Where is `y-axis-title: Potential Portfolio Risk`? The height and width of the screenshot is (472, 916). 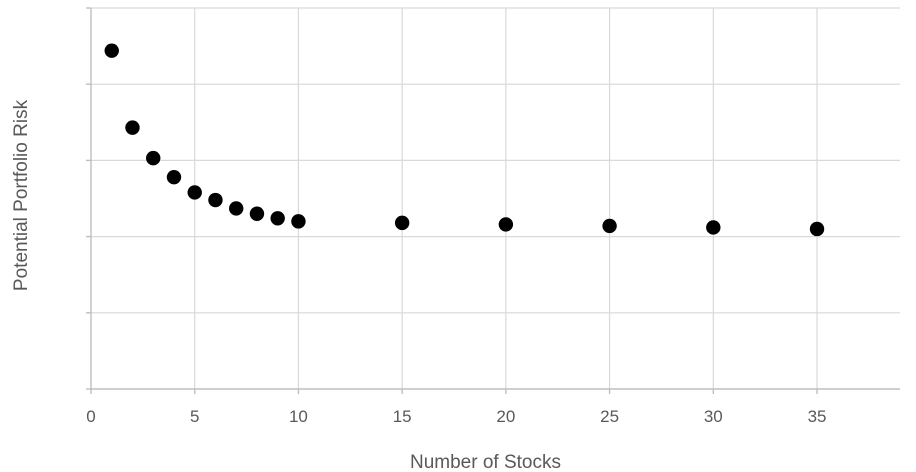 y-axis-title: Potential Portfolio Risk is located at coordinates (21, 195).